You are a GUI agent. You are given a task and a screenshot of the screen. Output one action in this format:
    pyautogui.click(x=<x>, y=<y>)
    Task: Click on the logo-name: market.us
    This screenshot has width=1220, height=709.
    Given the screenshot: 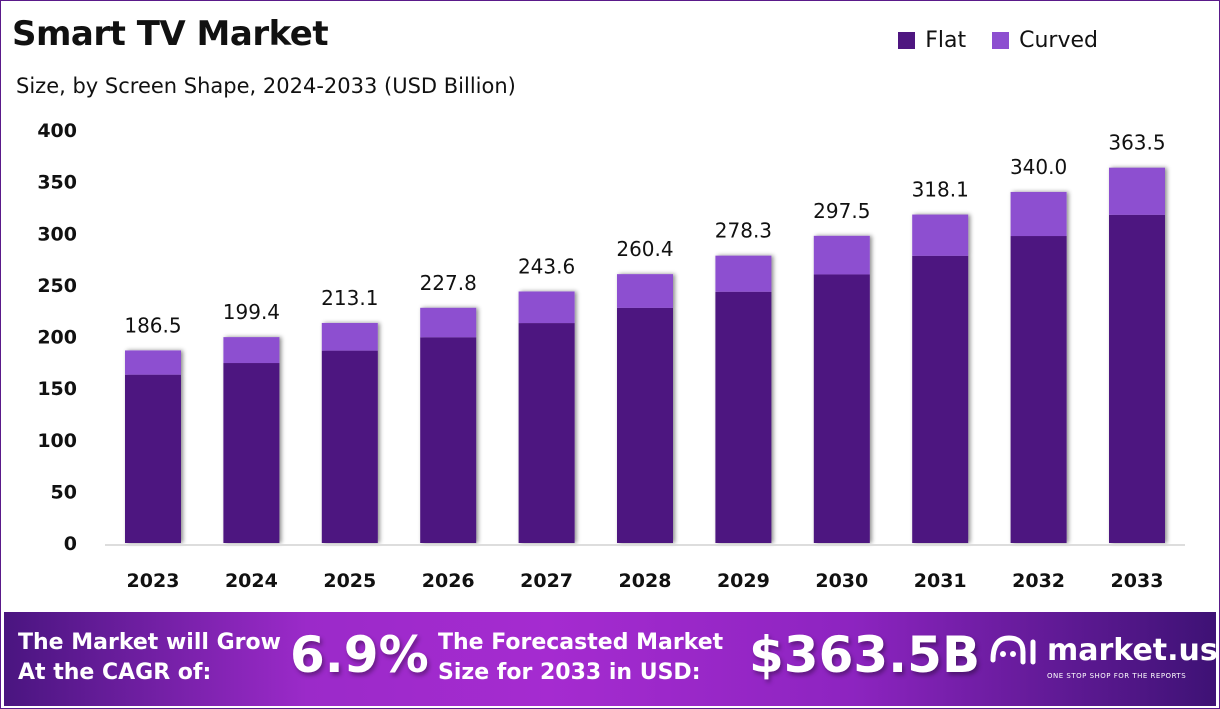 What is the action you would take?
    pyautogui.click(x=1132, y=650)
    